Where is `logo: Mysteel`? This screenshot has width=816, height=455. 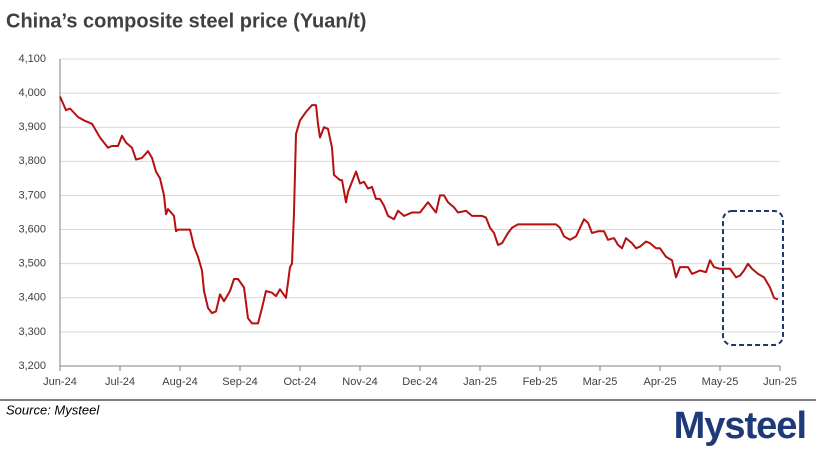 logo: Mysteel is located at coordinates (740, 426).